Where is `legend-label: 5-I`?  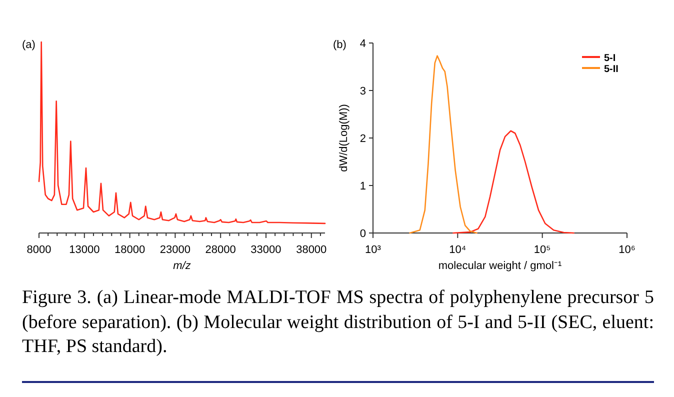
legend-label: 5-I is located at coordinates (610, 58).